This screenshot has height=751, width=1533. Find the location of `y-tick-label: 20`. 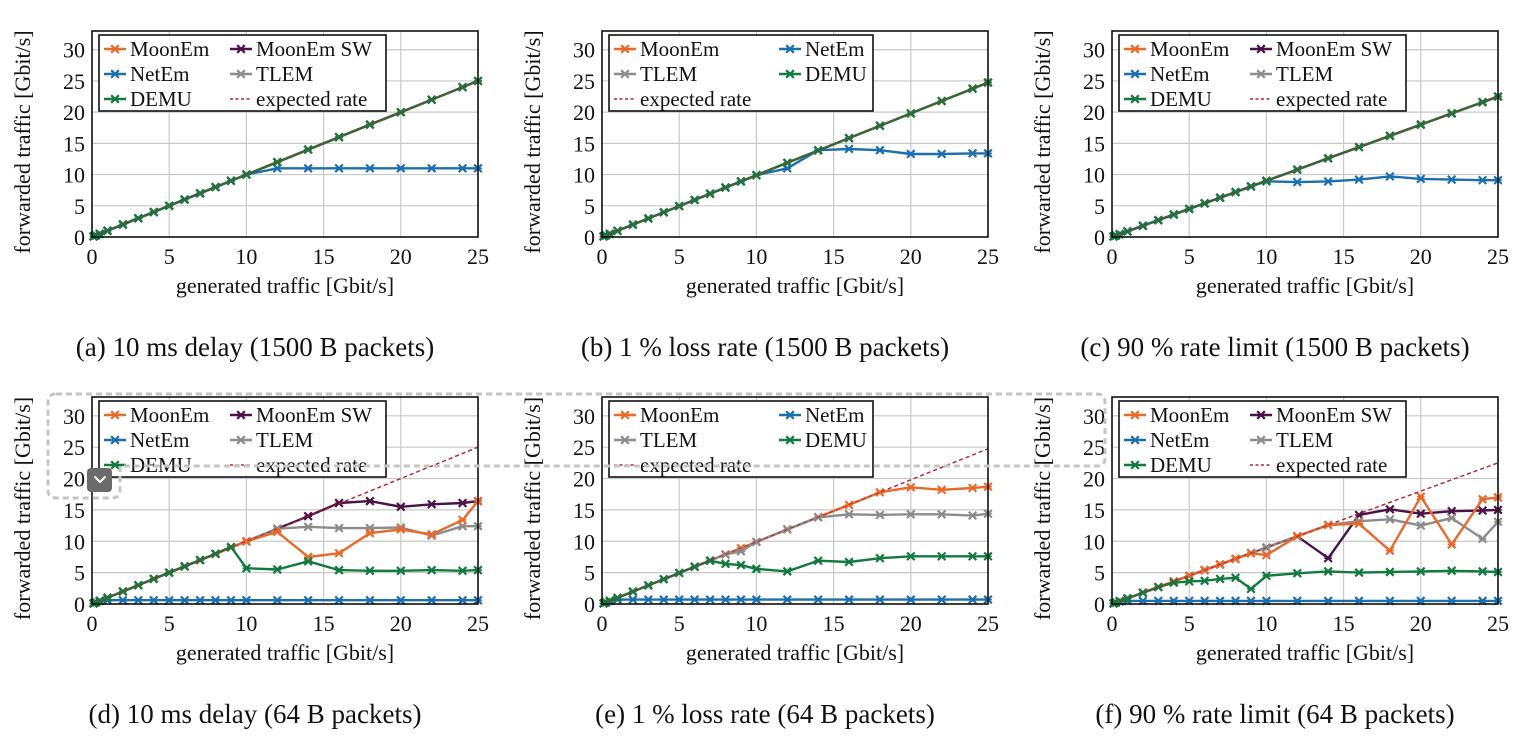

y-tick-label: 20 is located at coordinates (74, 112).